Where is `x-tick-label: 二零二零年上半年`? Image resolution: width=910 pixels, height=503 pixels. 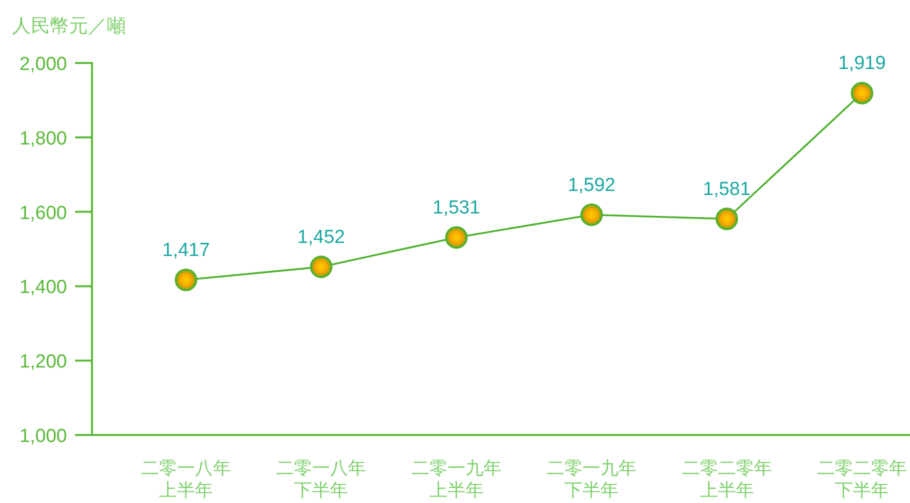 x-tick-label: 二零二零年上半年 is located at coordinates (727, 479).